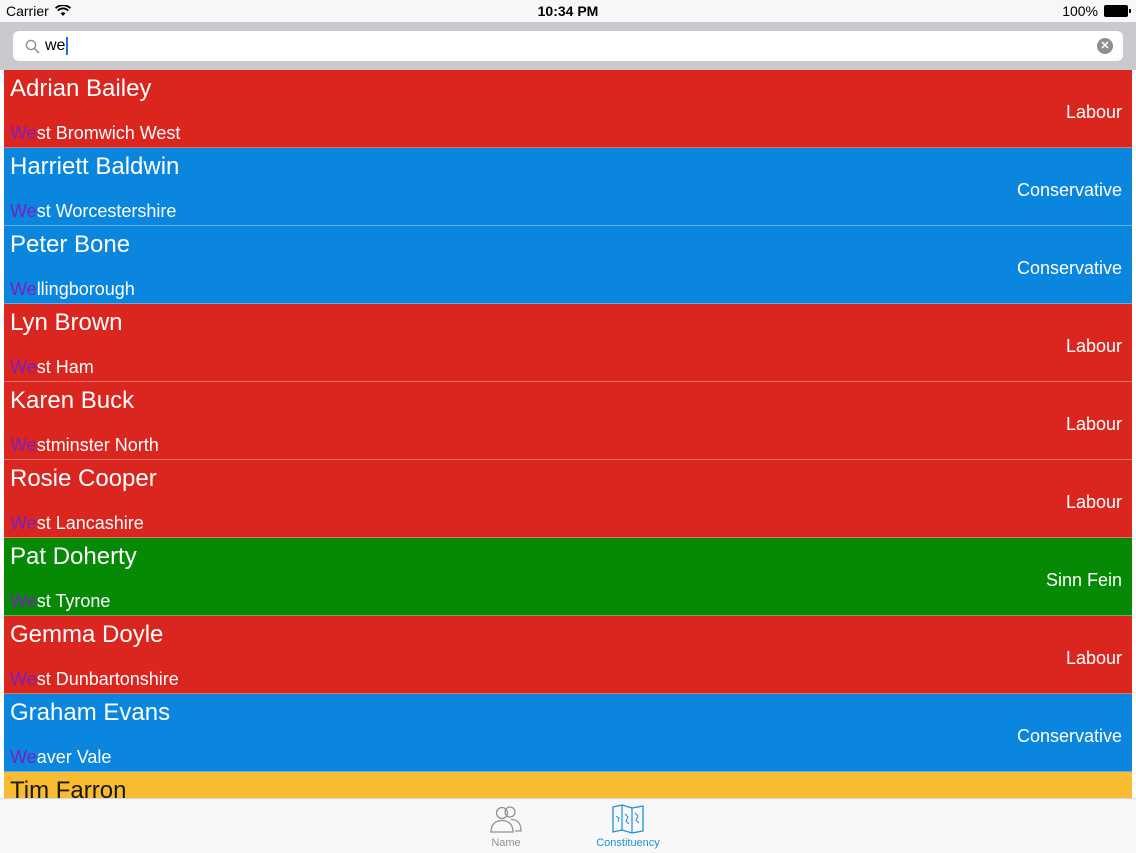  What do you see at coordinates (568, 825) in the screenshot?
I see `tab-bar: Name Constituency` at bounding box center [568, 825].